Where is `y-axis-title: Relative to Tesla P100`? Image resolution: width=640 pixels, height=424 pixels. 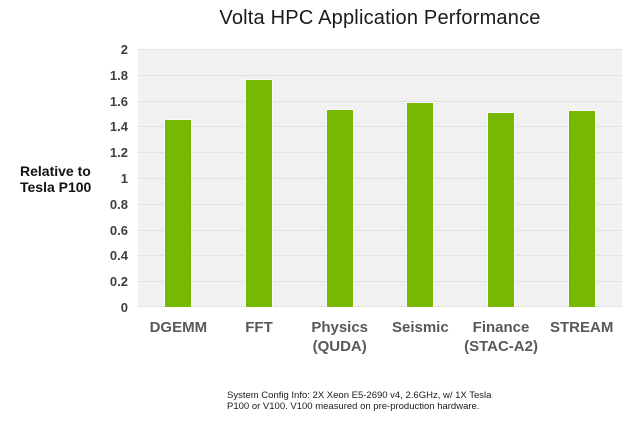 y-axis-title: Relative to Tesla P100 is located at coordinates (55, 179).